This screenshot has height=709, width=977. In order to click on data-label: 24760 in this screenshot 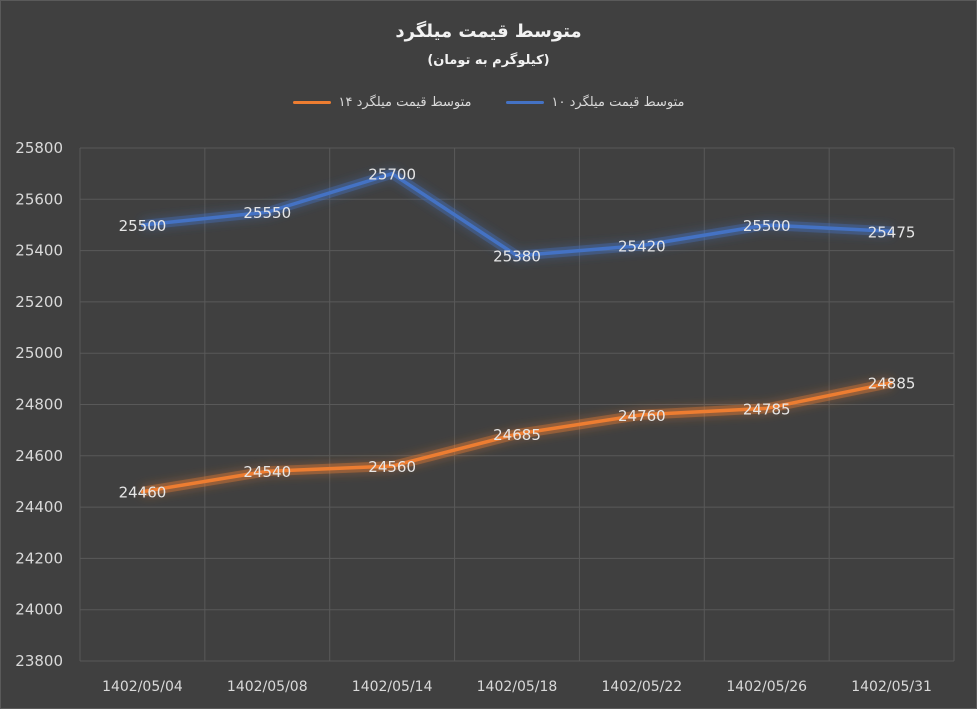, I will do `click(642, 416)`.